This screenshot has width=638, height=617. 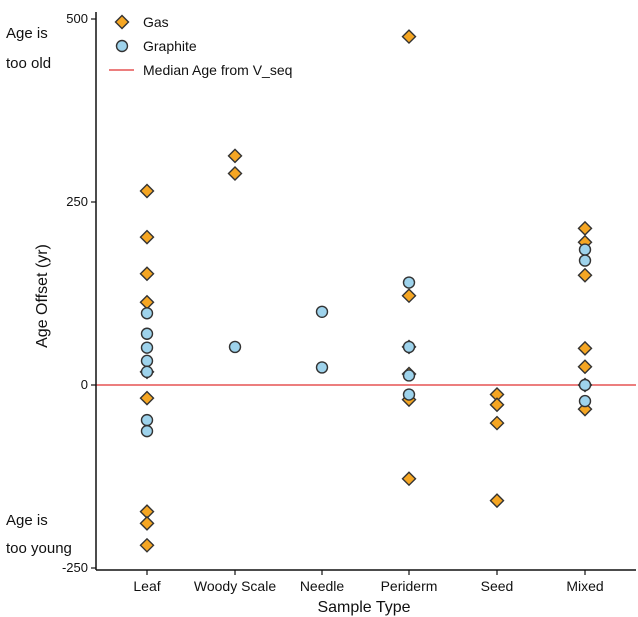 What do you see at coordinates (409, 586) in the screenshot?
I see `x-tick-label: Periderm` at bounding box center [409, 586].